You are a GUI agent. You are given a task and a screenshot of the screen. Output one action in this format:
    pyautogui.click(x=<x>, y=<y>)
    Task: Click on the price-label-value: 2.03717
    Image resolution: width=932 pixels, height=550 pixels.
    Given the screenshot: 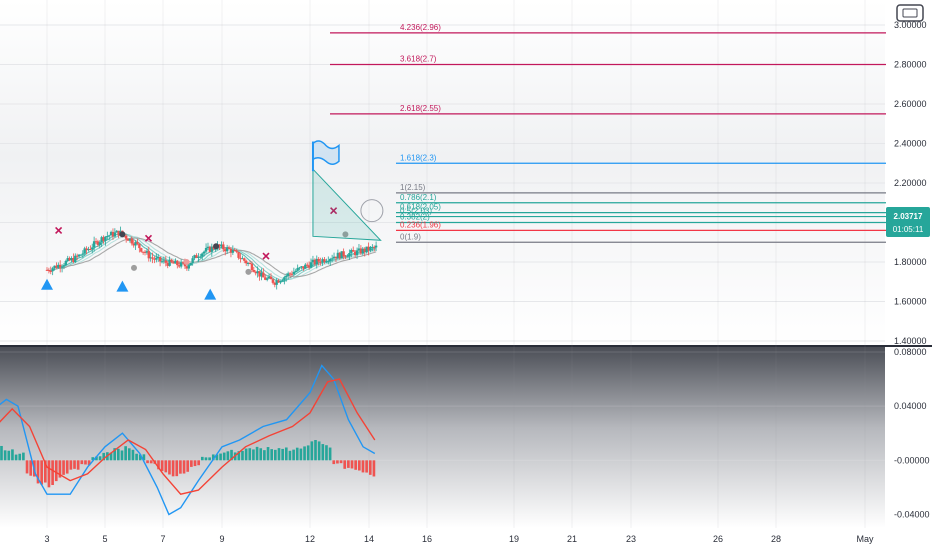 What is the action you would take?
    pyautogui.click(x=908, y=216)
    